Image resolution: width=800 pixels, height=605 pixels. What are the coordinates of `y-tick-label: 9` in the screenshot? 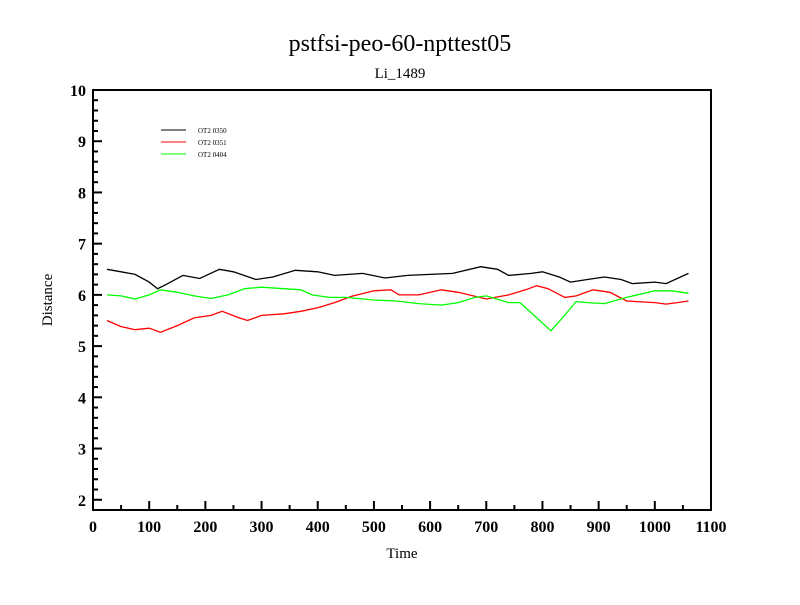 It's located at (82, 142).